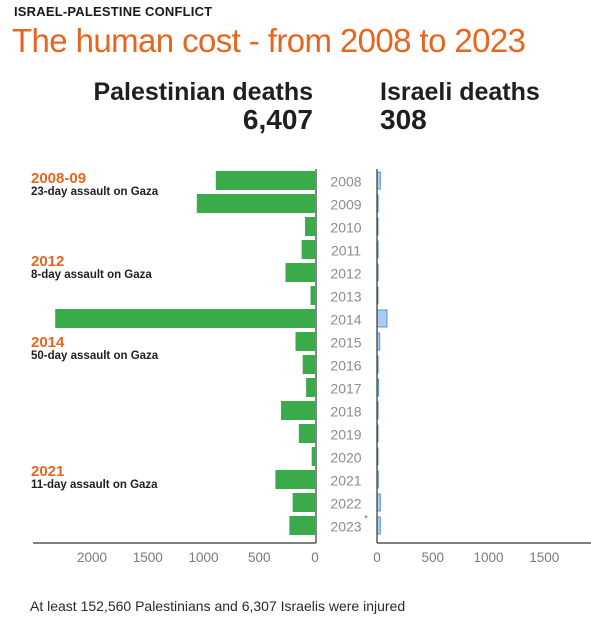 The width and height of the screenshot is (591, 627). I want to click on event-desc: 8-day assault on Gaza, so click(91, 275).